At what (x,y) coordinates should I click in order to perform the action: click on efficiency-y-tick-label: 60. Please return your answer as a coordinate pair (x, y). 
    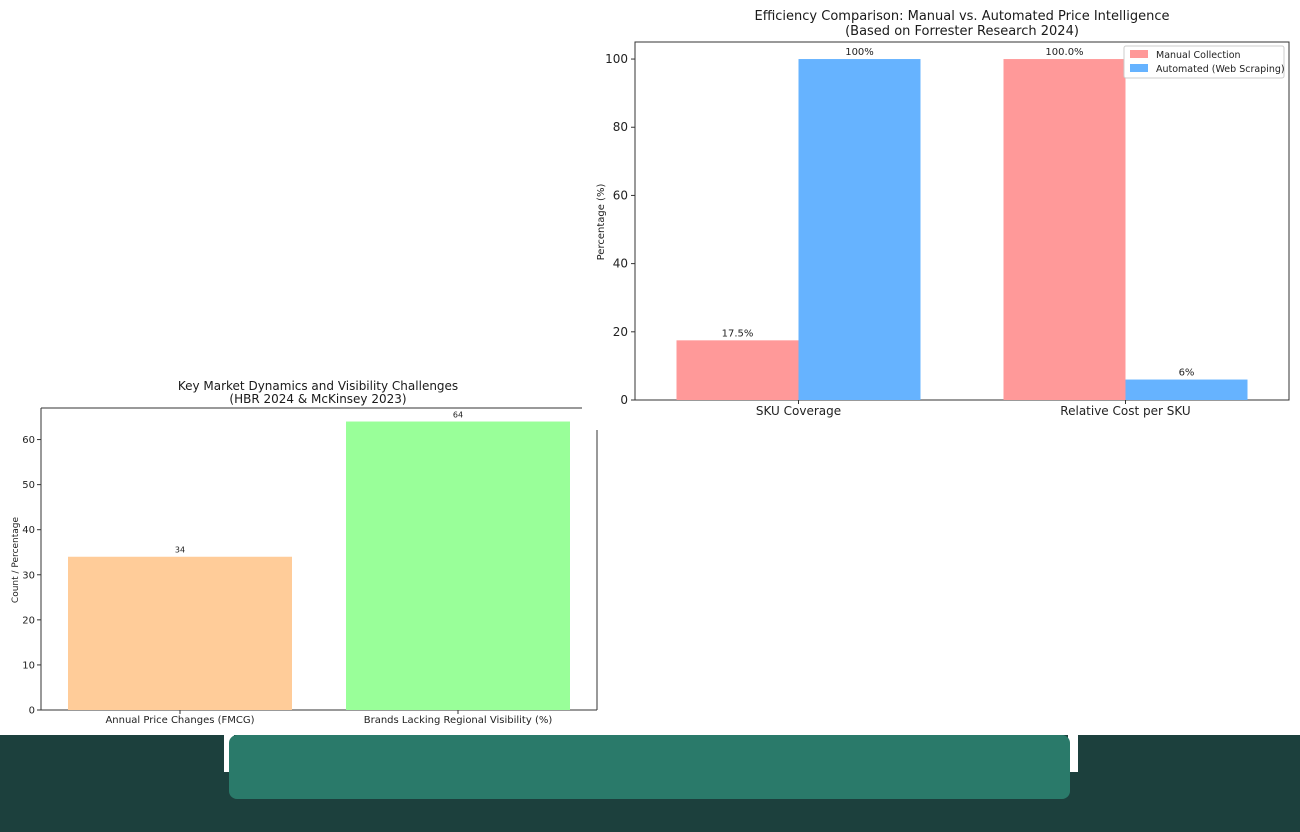
    Looking at the image, I should click on (620, 195).